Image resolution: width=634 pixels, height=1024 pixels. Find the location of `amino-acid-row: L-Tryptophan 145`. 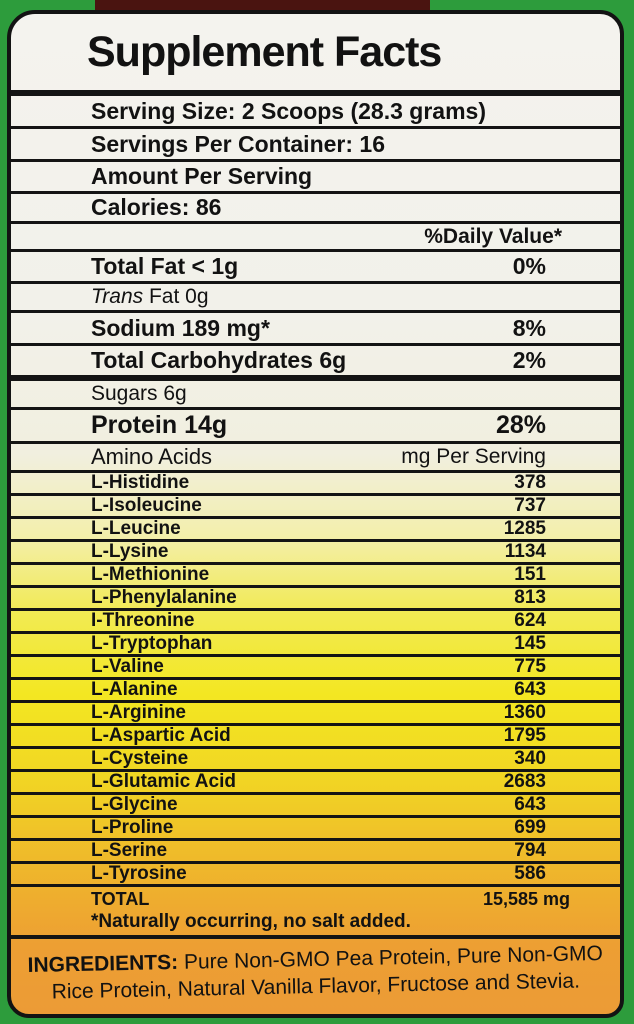

amino-acid-row: L-Tryptophan 145 is located at coordinates (315, 645).